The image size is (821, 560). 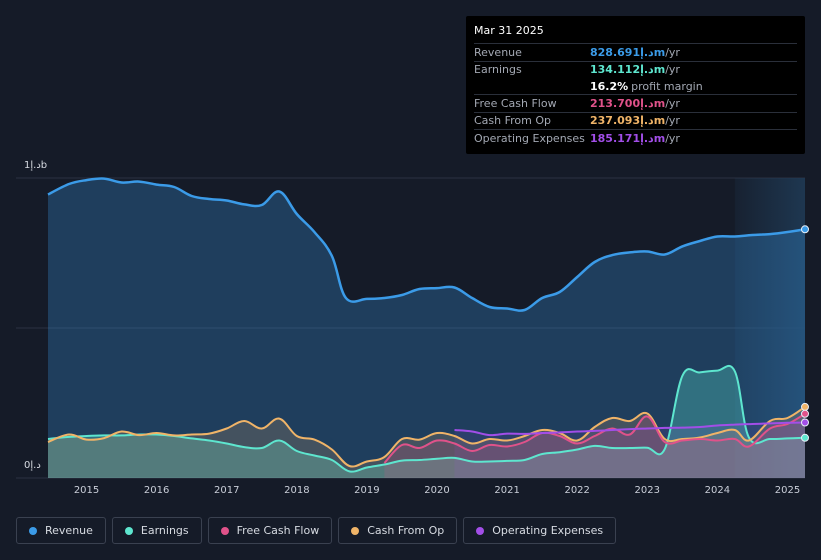 I want to click on cash-from-op-area, so click(x=426, y=442).